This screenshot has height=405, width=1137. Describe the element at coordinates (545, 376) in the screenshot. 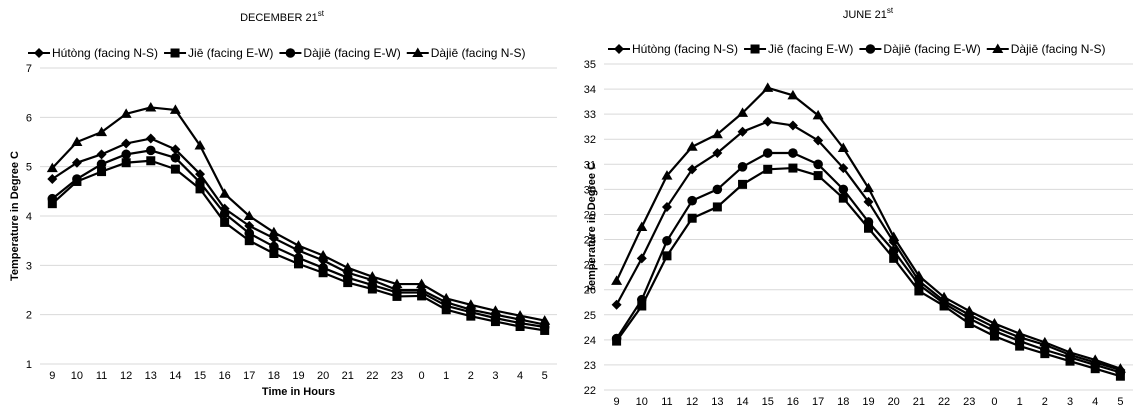

I see `x-tick-label: 5` at that location.